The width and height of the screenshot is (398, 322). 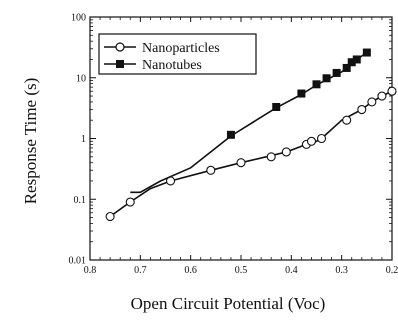 What do you see at coordinates (78, 261) in the screenshot?
I see `y-tick-label: 0.01` at bounding box center [78, 261].